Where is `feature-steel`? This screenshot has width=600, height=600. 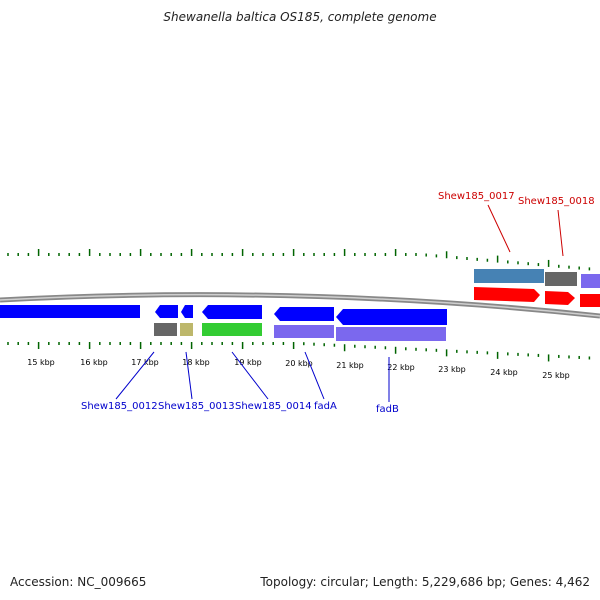 feature-steel is located at coordinates (509, 276).